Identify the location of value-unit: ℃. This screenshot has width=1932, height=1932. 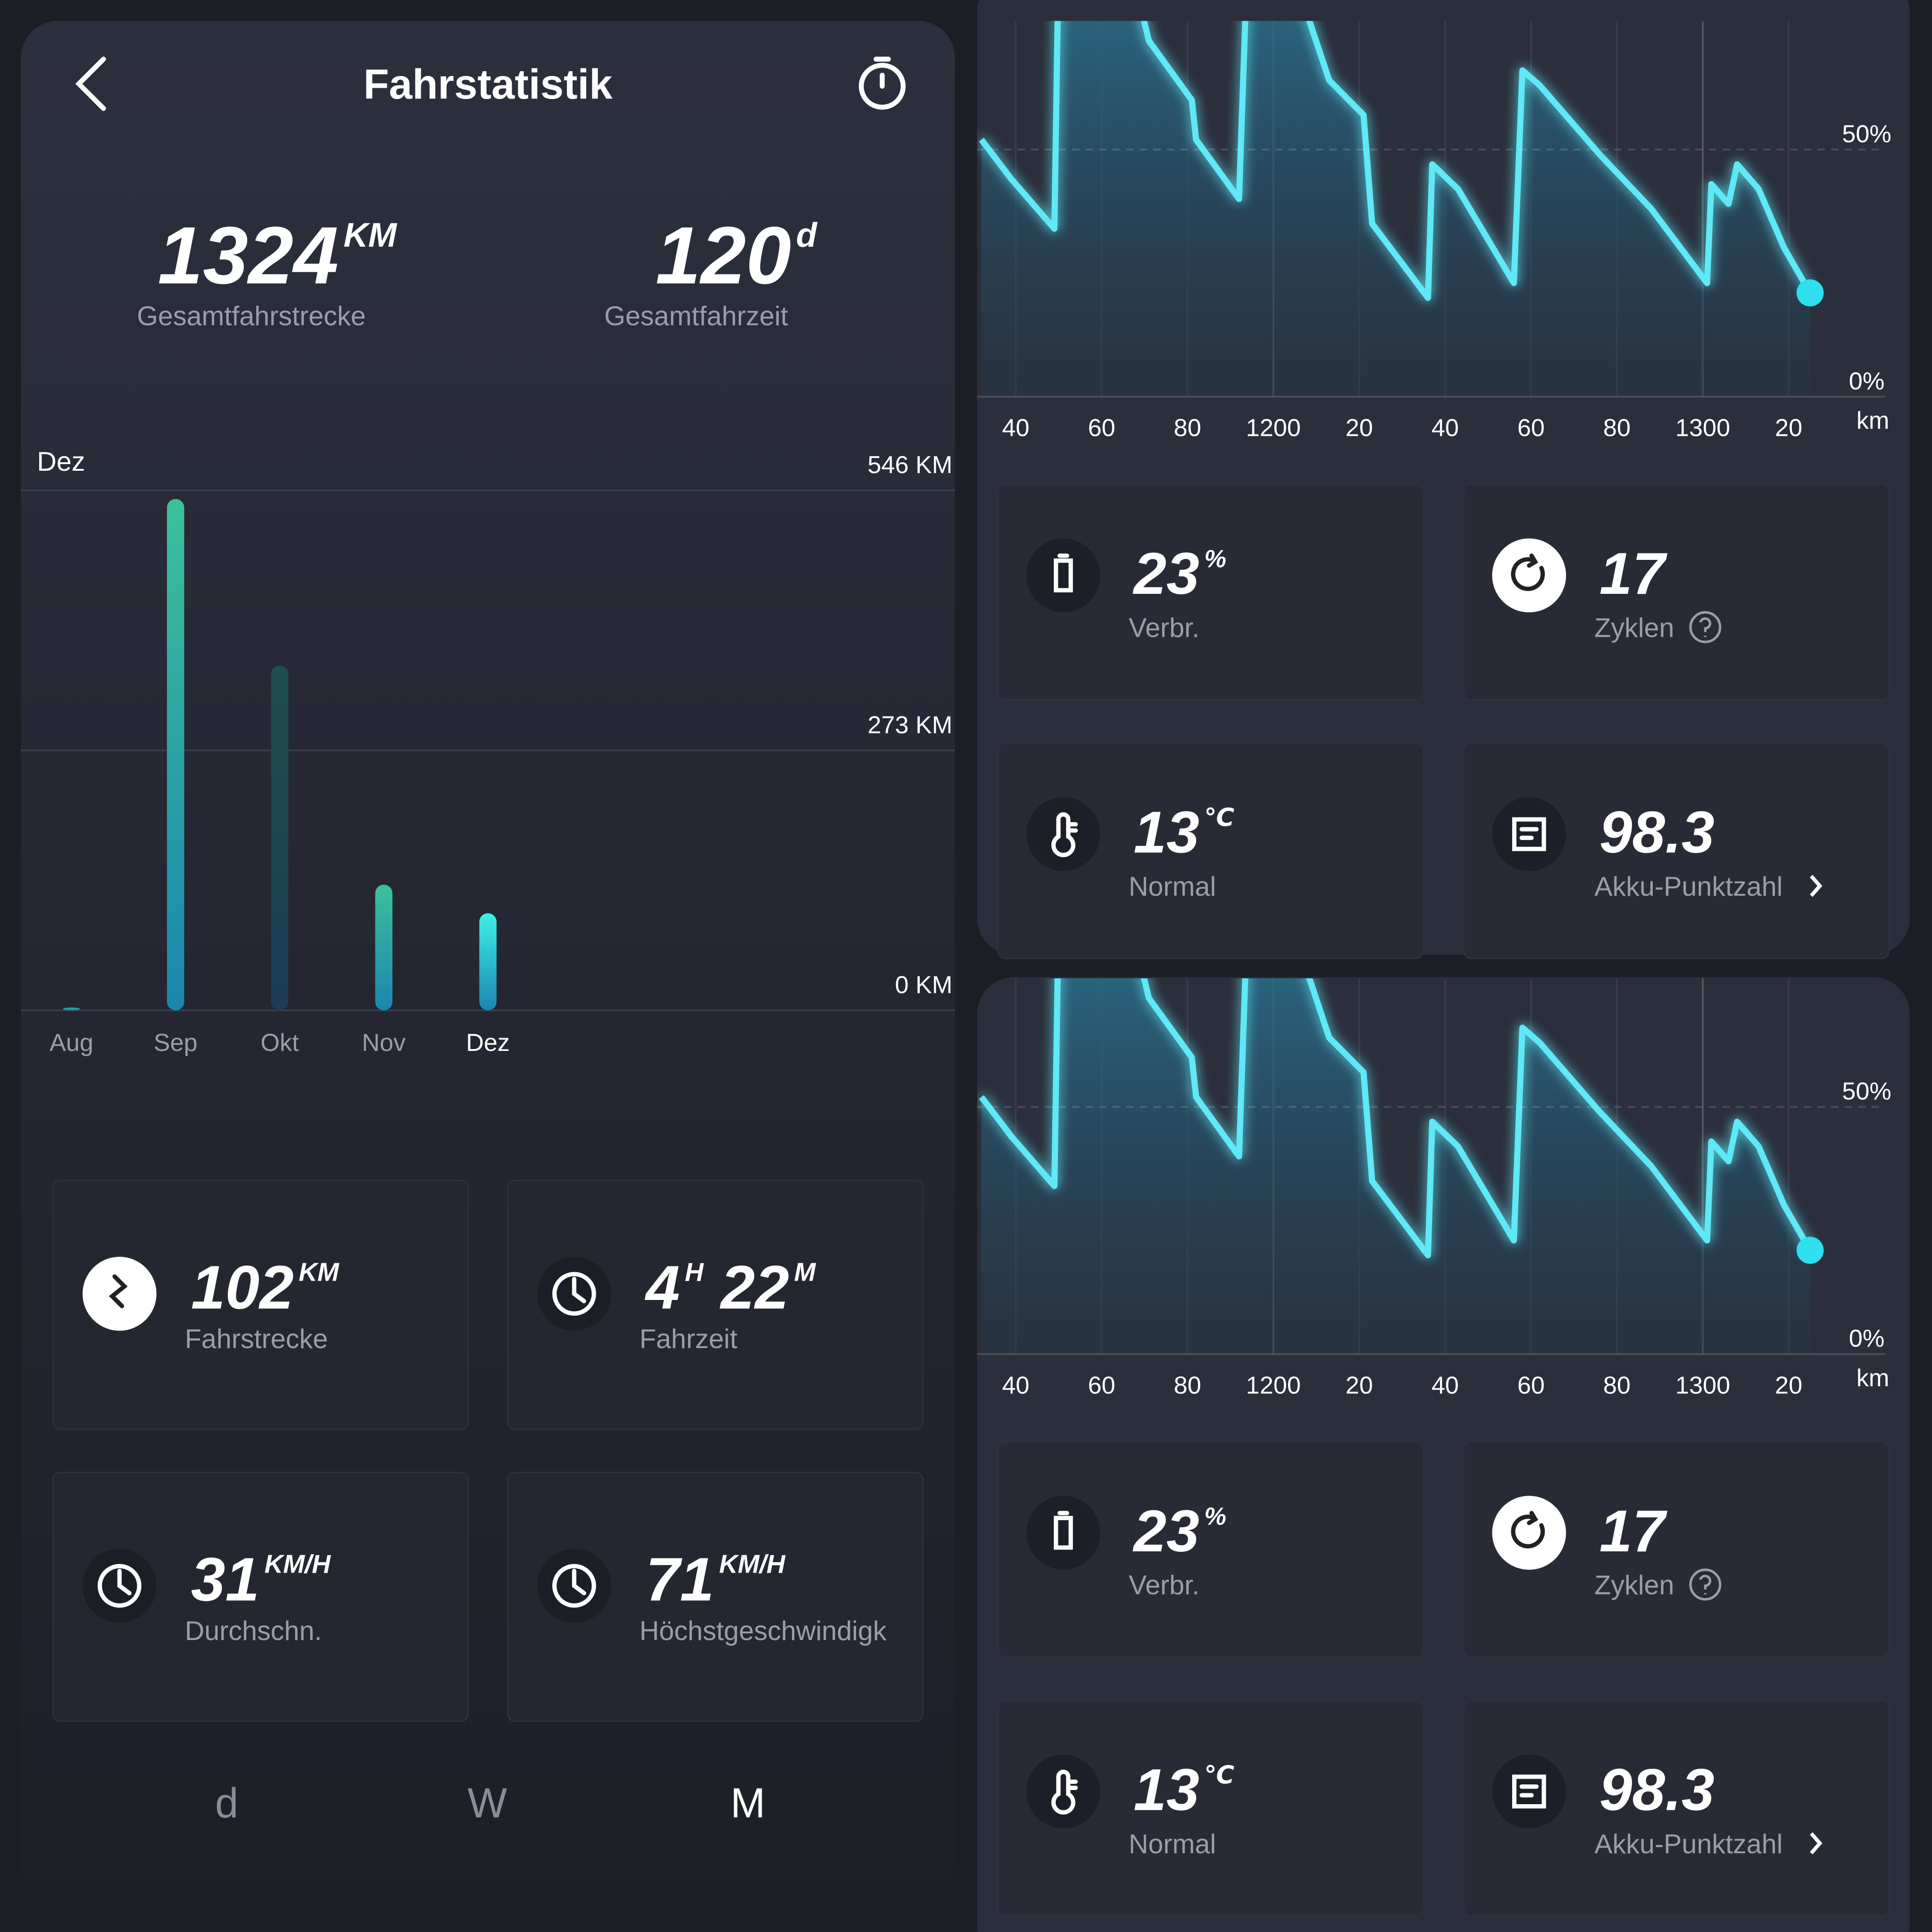
(1219, 1775).